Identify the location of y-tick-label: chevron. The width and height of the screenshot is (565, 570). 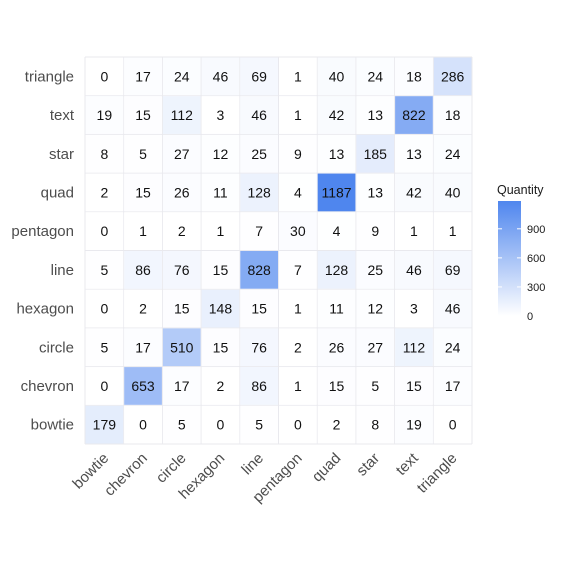
(47, 386).